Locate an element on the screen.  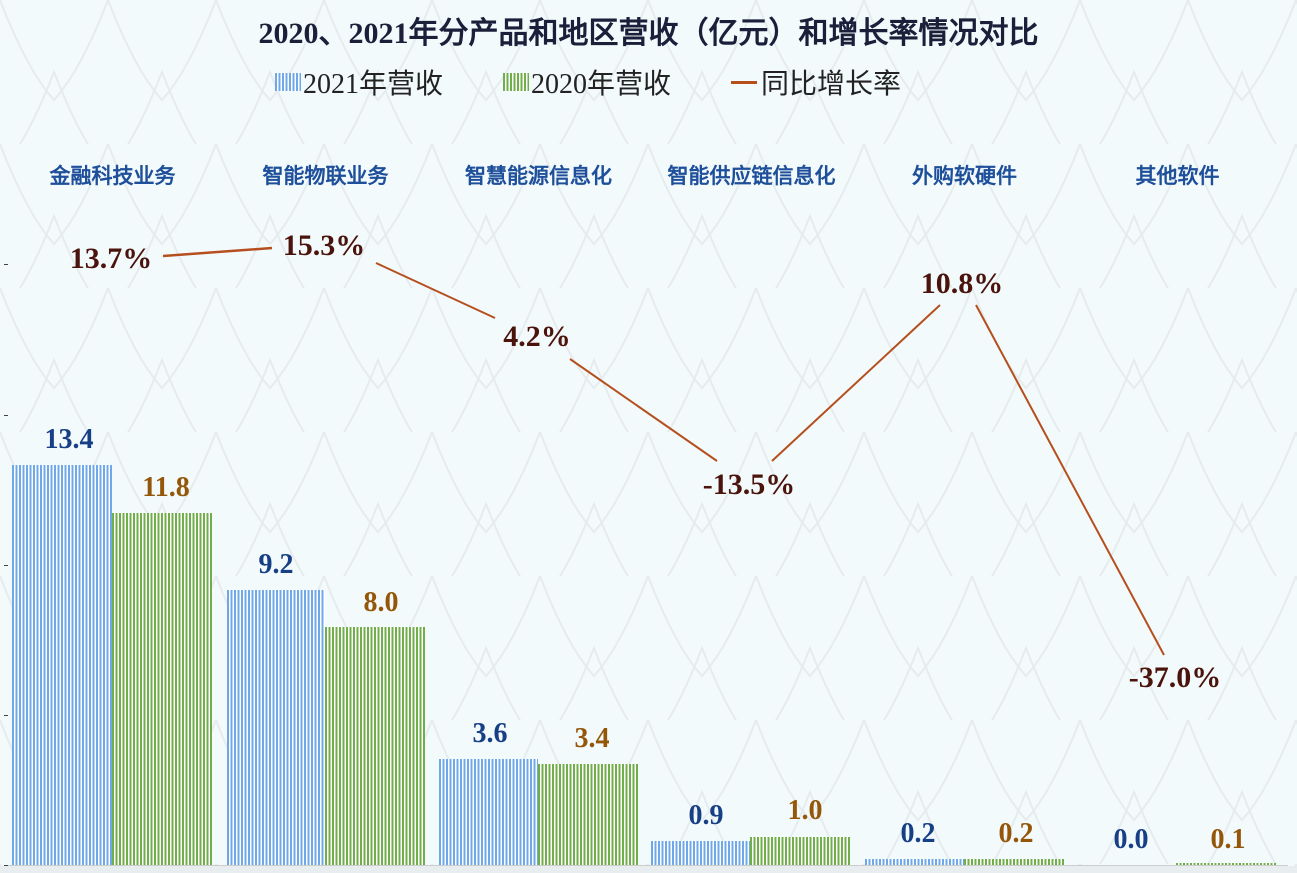
legend-label-2020: 2020年营收 is located at coordinates (601, 84).